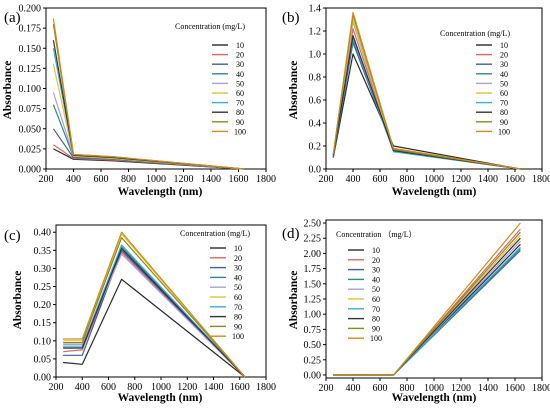  I want to click on y-tick-label: 0.25, so click(313, 360).